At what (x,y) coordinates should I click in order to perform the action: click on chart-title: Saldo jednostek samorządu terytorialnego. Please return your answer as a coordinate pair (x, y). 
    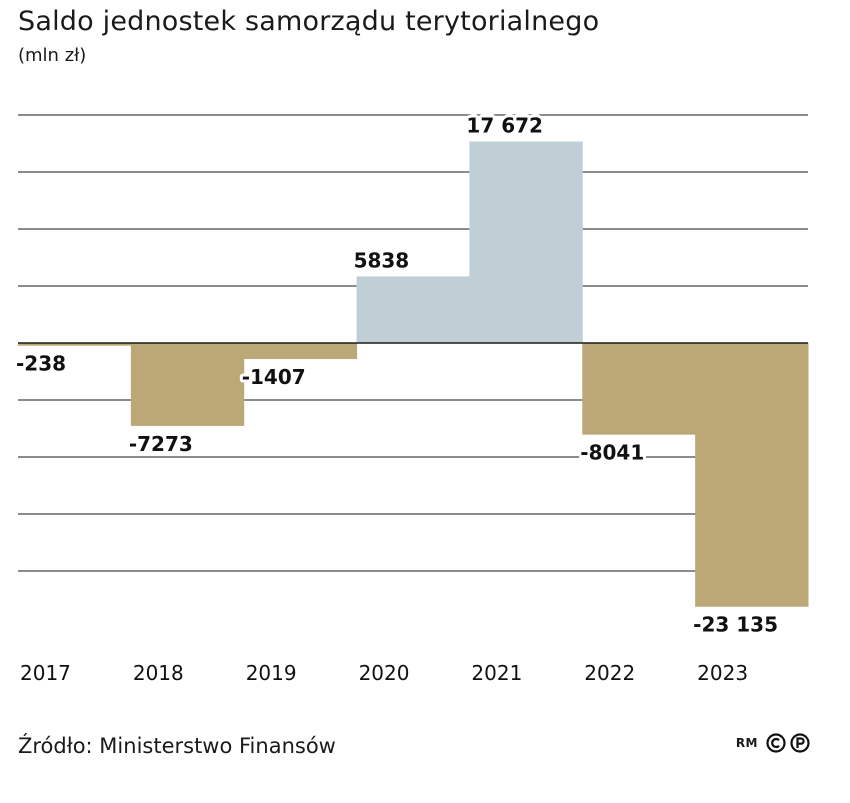
    Looking at the image, I should click on (309, 21).